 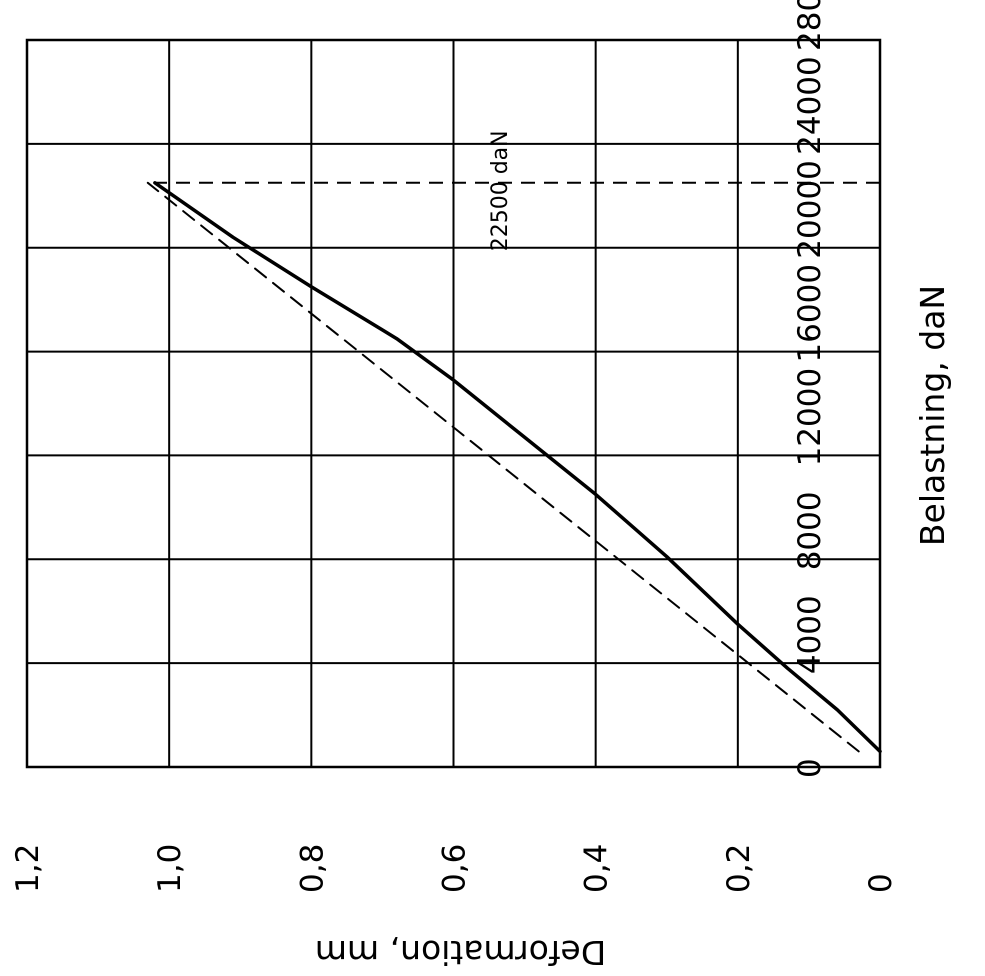 I want to click on load-tick-label: 0, so click(x=810, y=768).